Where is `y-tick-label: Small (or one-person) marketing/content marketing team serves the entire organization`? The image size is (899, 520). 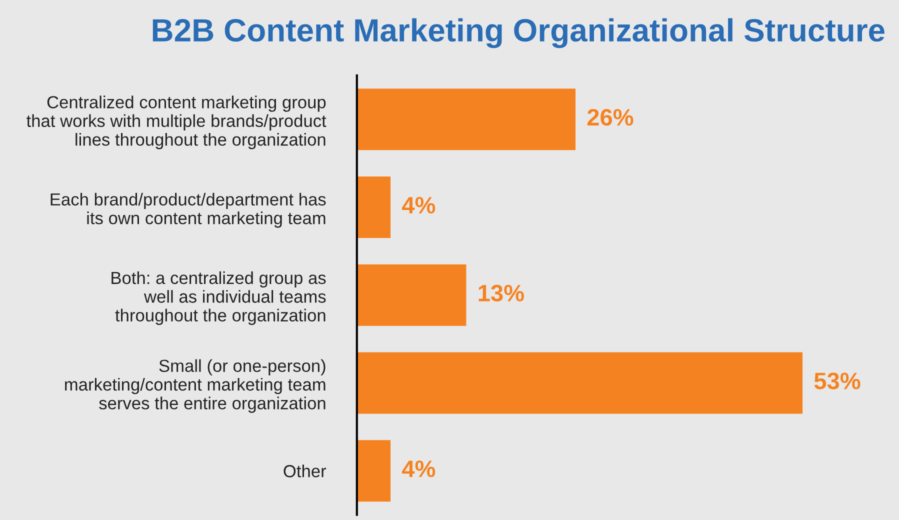 y-tick-label: Small (or one-person) marketing/content marketing team serves the entire organization is located at coordinates (195, 386).